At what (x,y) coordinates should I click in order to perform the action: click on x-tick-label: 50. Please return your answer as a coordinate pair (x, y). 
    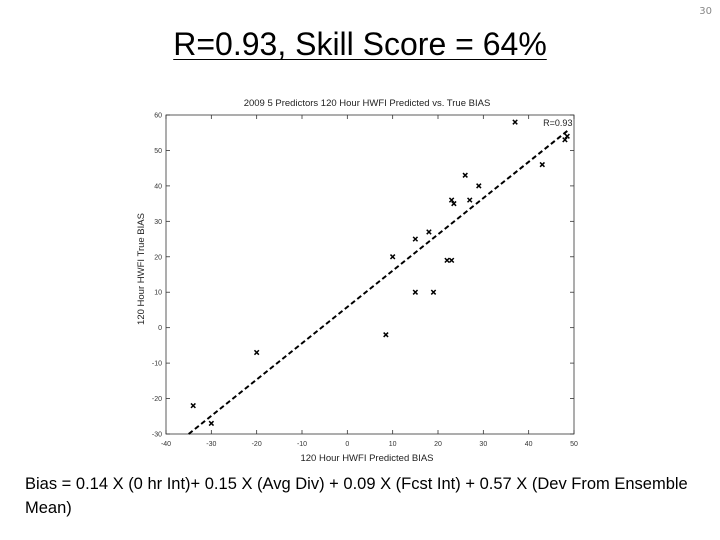
    Looking at the image, I should click on (574, 444).